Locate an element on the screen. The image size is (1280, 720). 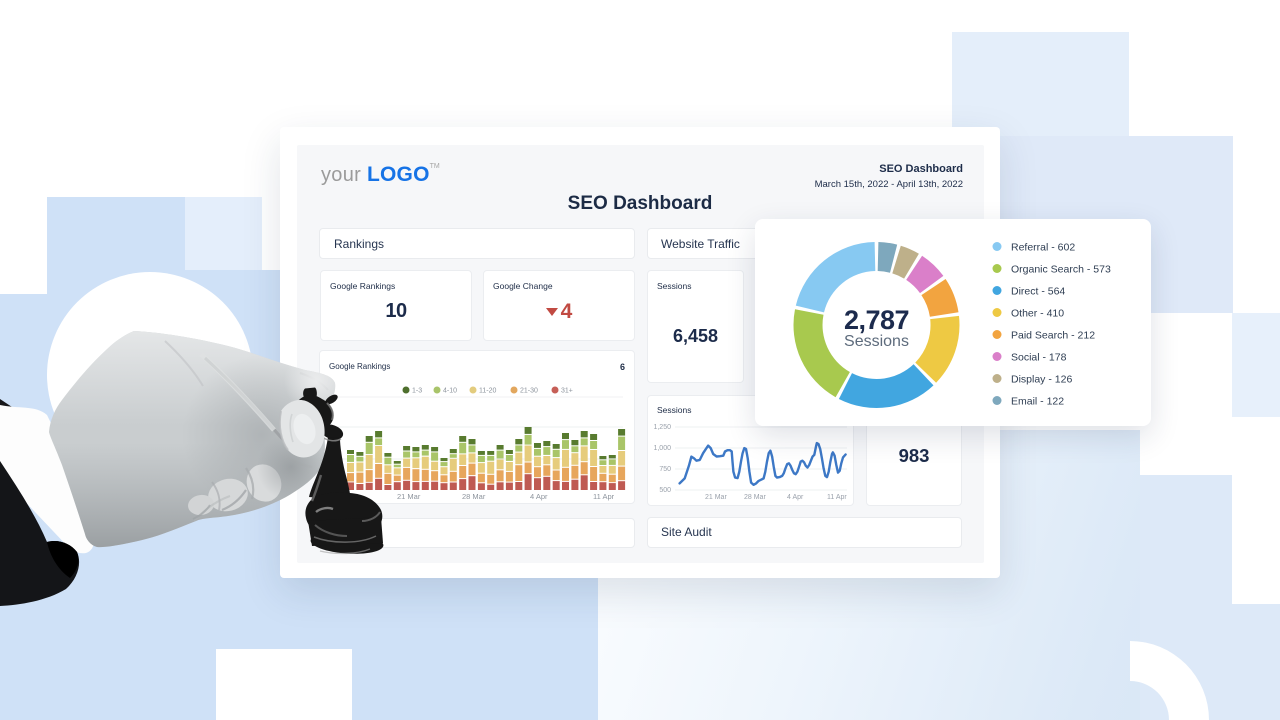
svg-text: Other - 410 is located at coordinates (1037, 314).